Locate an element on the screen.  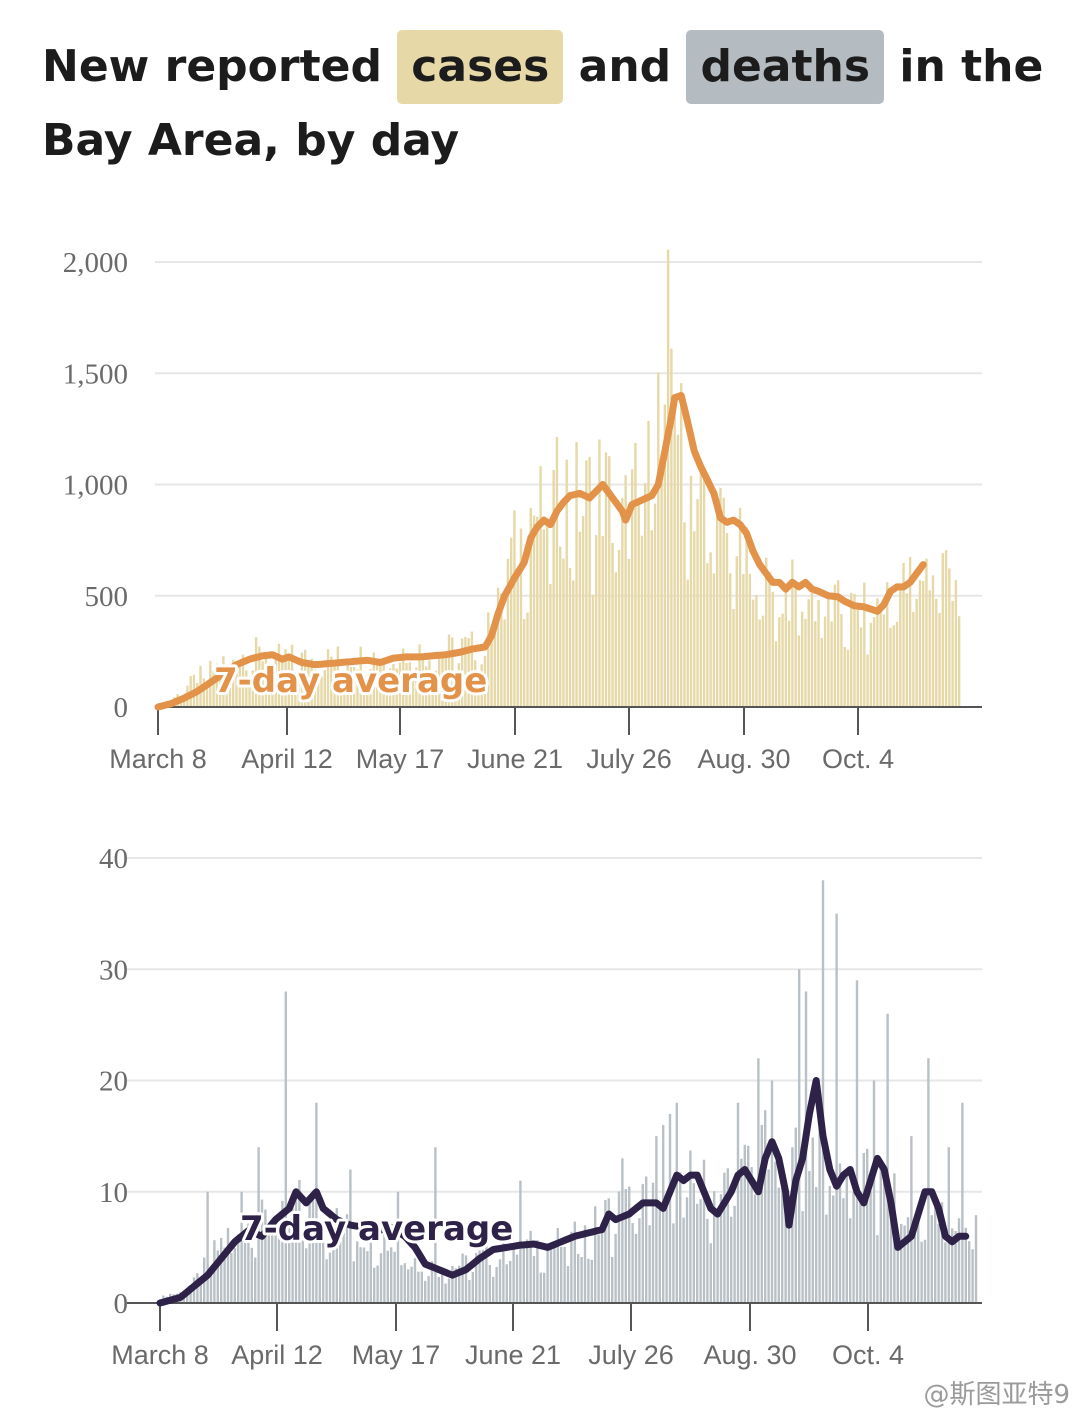
seven-day-average-line is located at coordinates (563, 1192).